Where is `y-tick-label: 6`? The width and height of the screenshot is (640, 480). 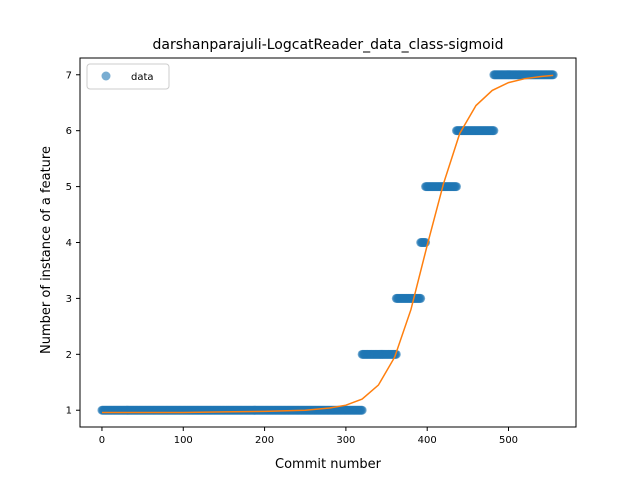 y-tick-label: 6 is located at coordinates (69, 131).